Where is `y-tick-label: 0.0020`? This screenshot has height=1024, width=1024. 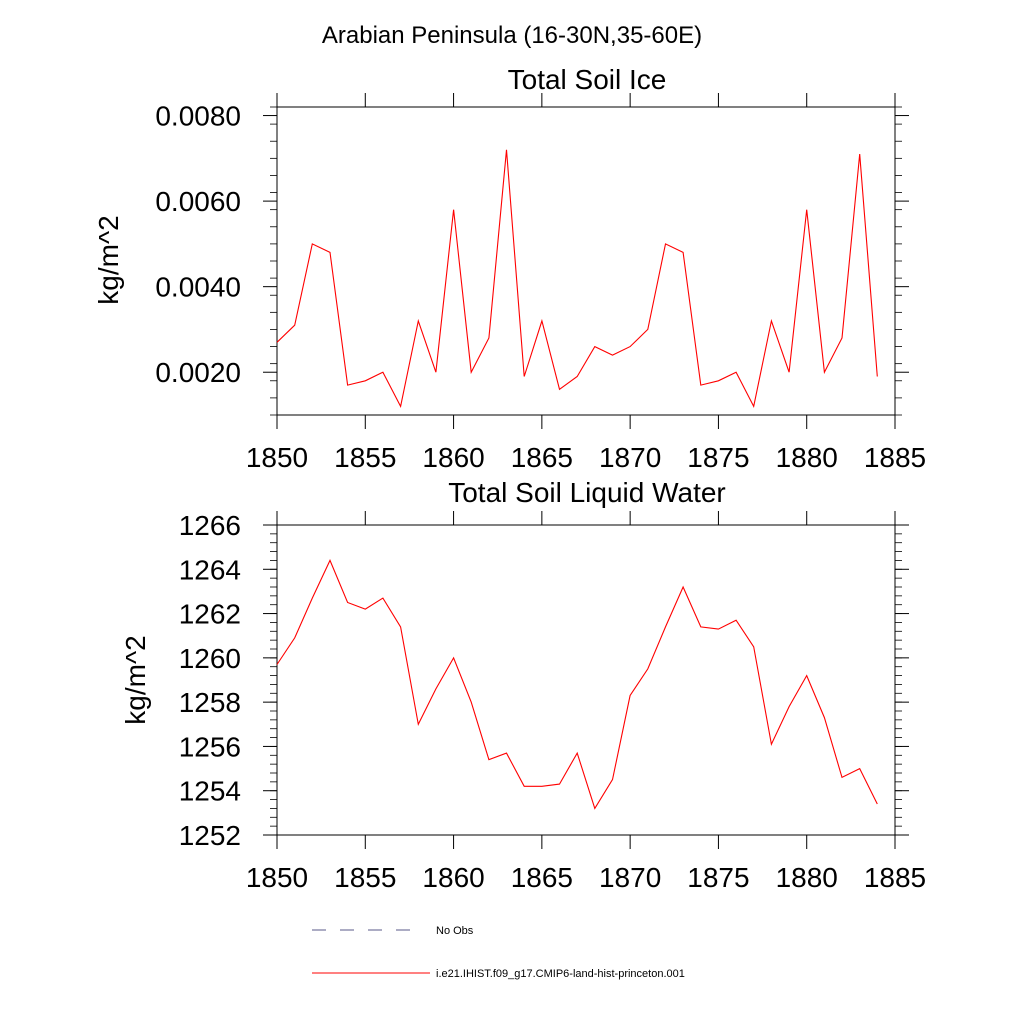
y-tick-label: 0.0020 is located at coordinates (198, 372).